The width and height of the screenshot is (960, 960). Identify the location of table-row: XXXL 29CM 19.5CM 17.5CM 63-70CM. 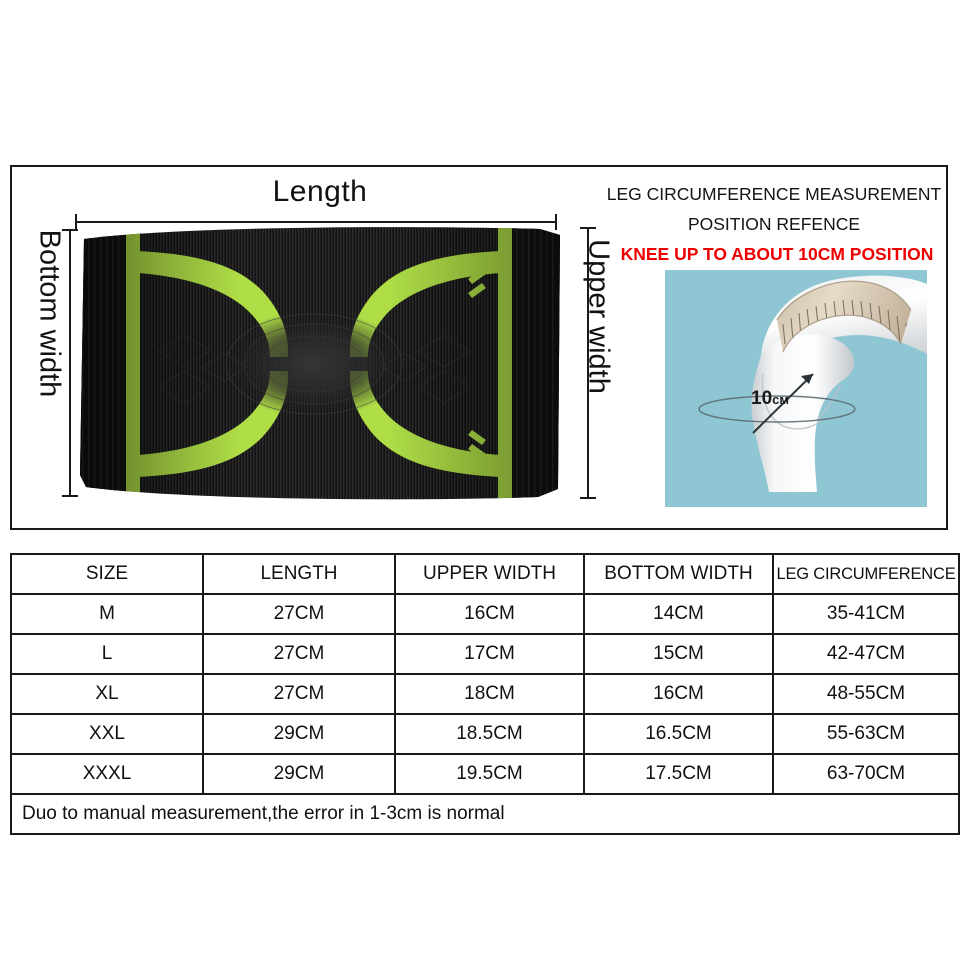
(485, 774).